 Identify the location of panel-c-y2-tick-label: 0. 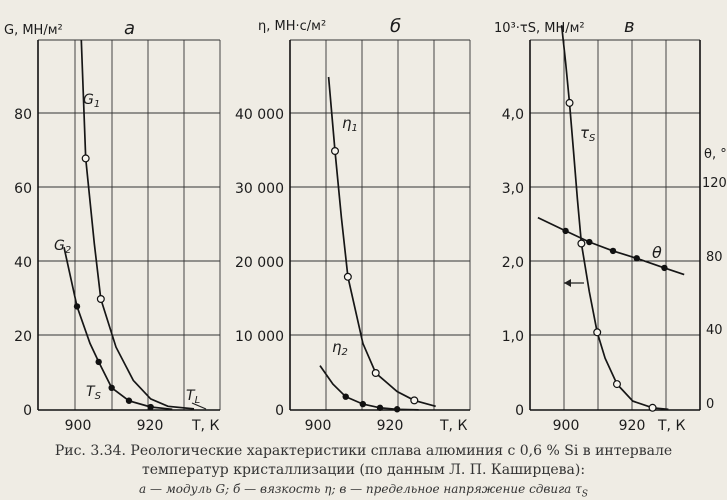
(710, 404).